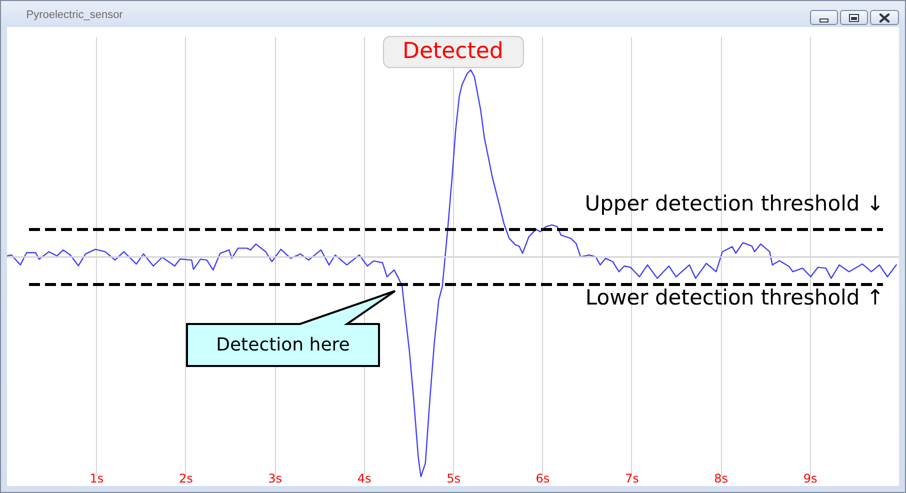 Image resolution: width=906 pixels, height=493 pixels. I want to click on x-tick-label: 4s, so click(364, 479).